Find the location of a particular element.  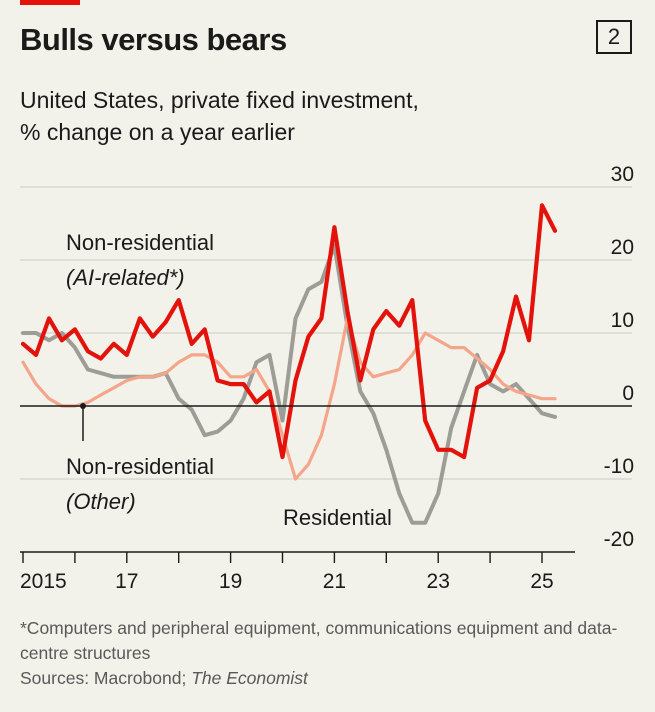

series-label-2-line-0: Non-residential is located at coordinates (140, 242).